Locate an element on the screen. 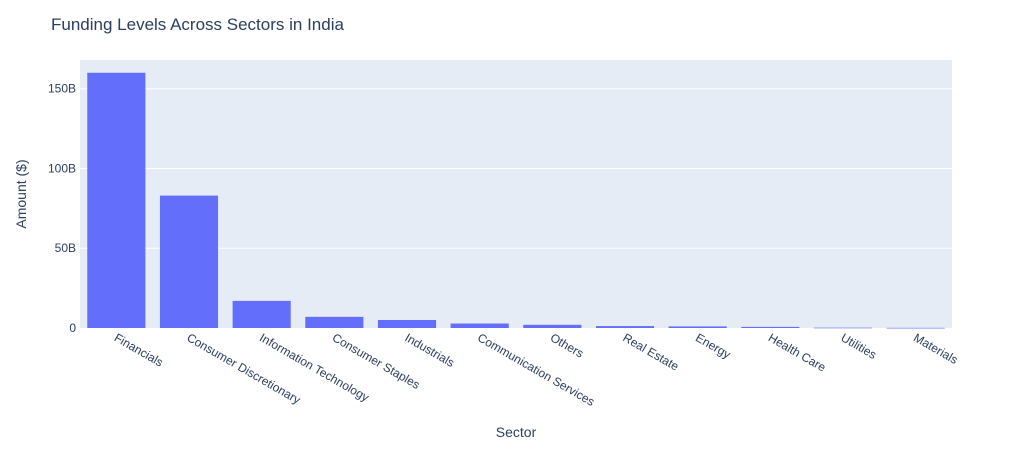 This screenshot has height=455, width=1032. x-tick-label: Communication Services is located at coordinates (536, 369).